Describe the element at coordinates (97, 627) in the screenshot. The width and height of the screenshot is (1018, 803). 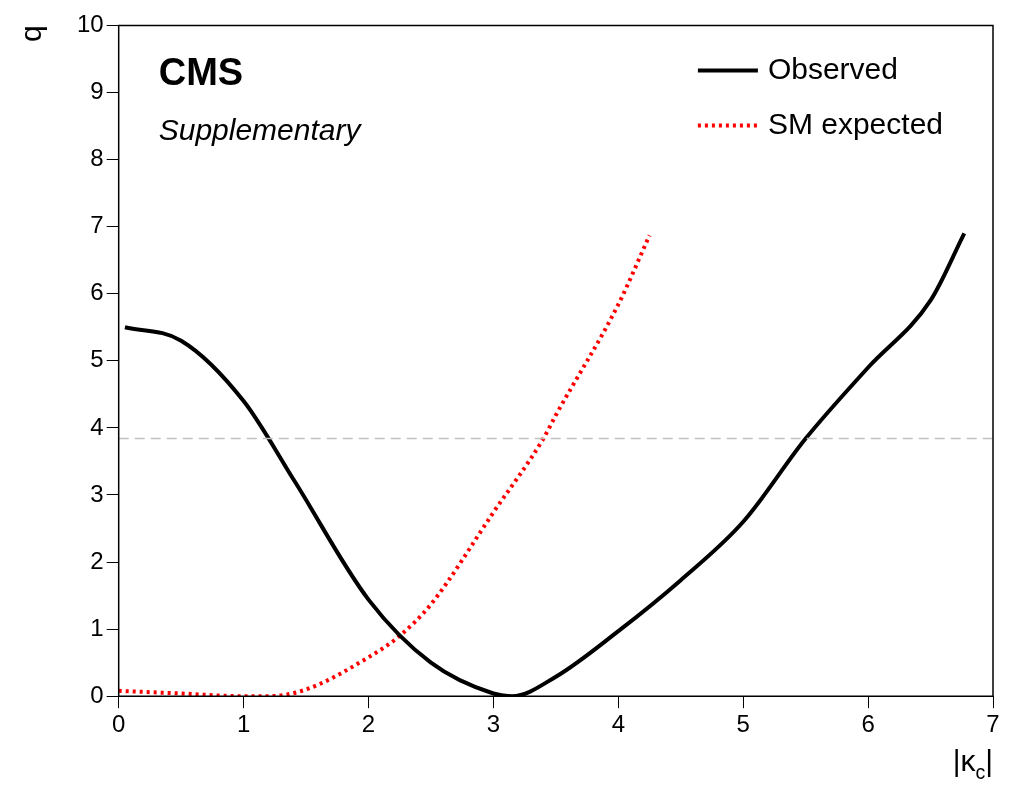
I see `y-tick-label: 1` at that location.